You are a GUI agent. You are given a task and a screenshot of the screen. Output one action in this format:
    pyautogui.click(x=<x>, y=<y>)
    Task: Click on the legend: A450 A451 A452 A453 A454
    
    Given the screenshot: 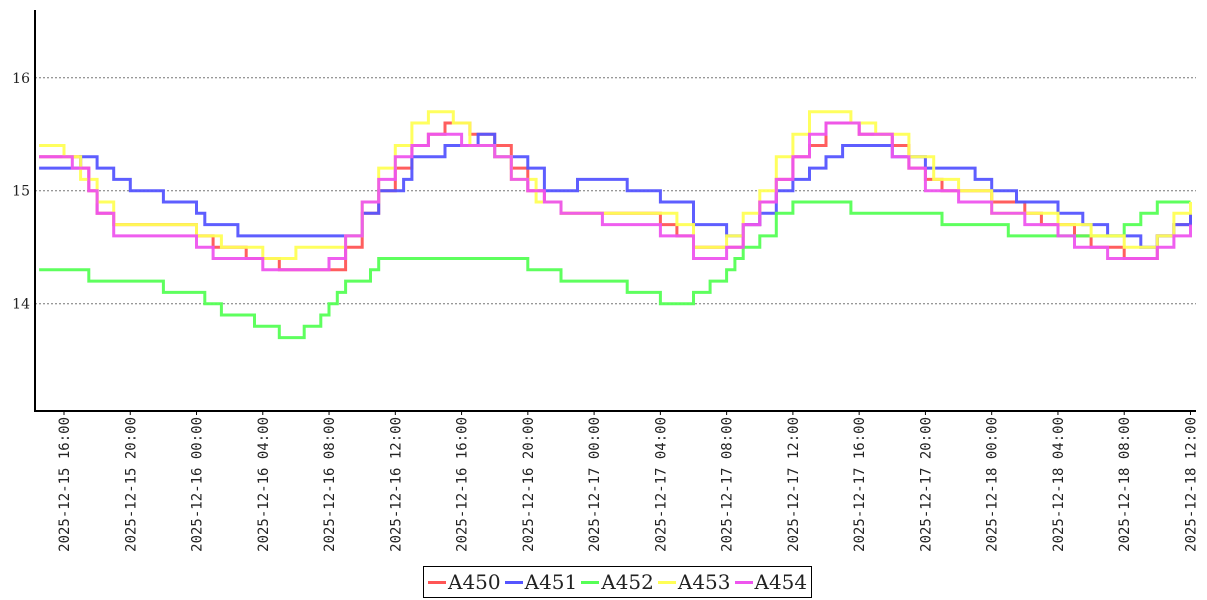 What is the action you would take?
    pyautogui.click(x=618, y=582)
    